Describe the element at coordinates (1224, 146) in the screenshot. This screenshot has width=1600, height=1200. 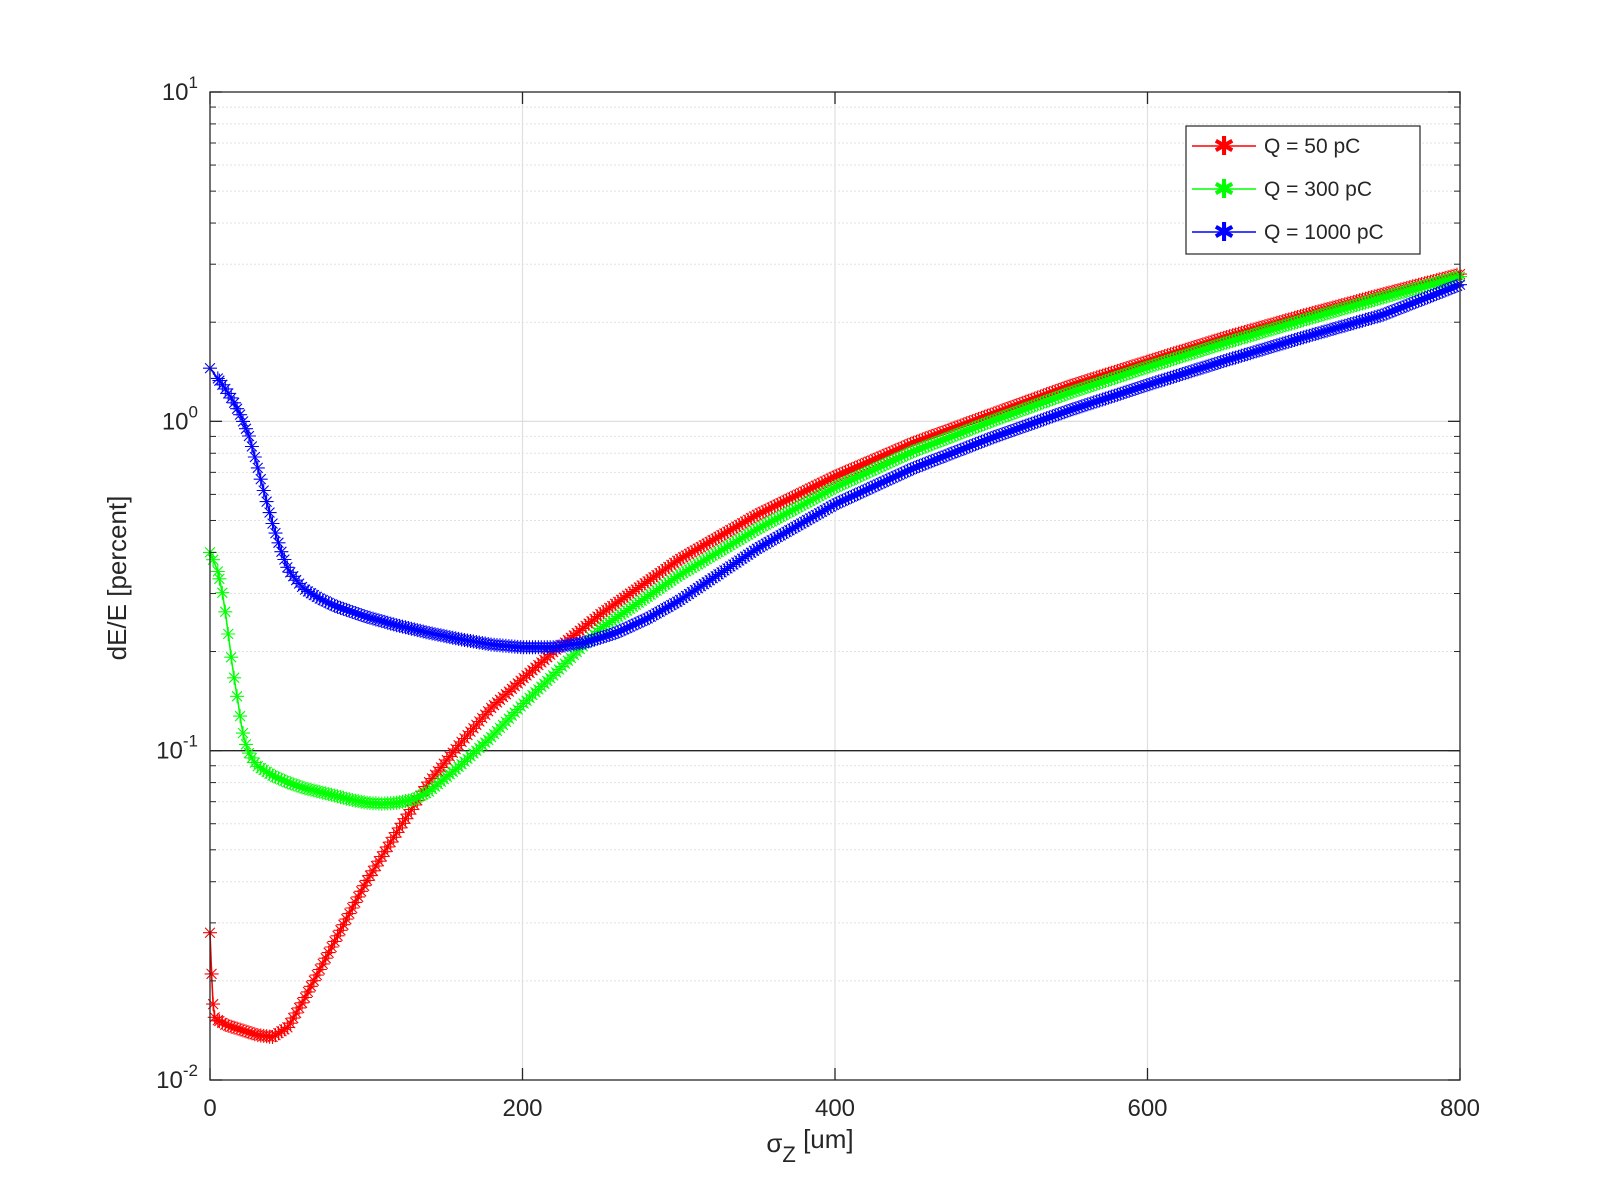
I see `legend-marker-q50: ✱` at that location.